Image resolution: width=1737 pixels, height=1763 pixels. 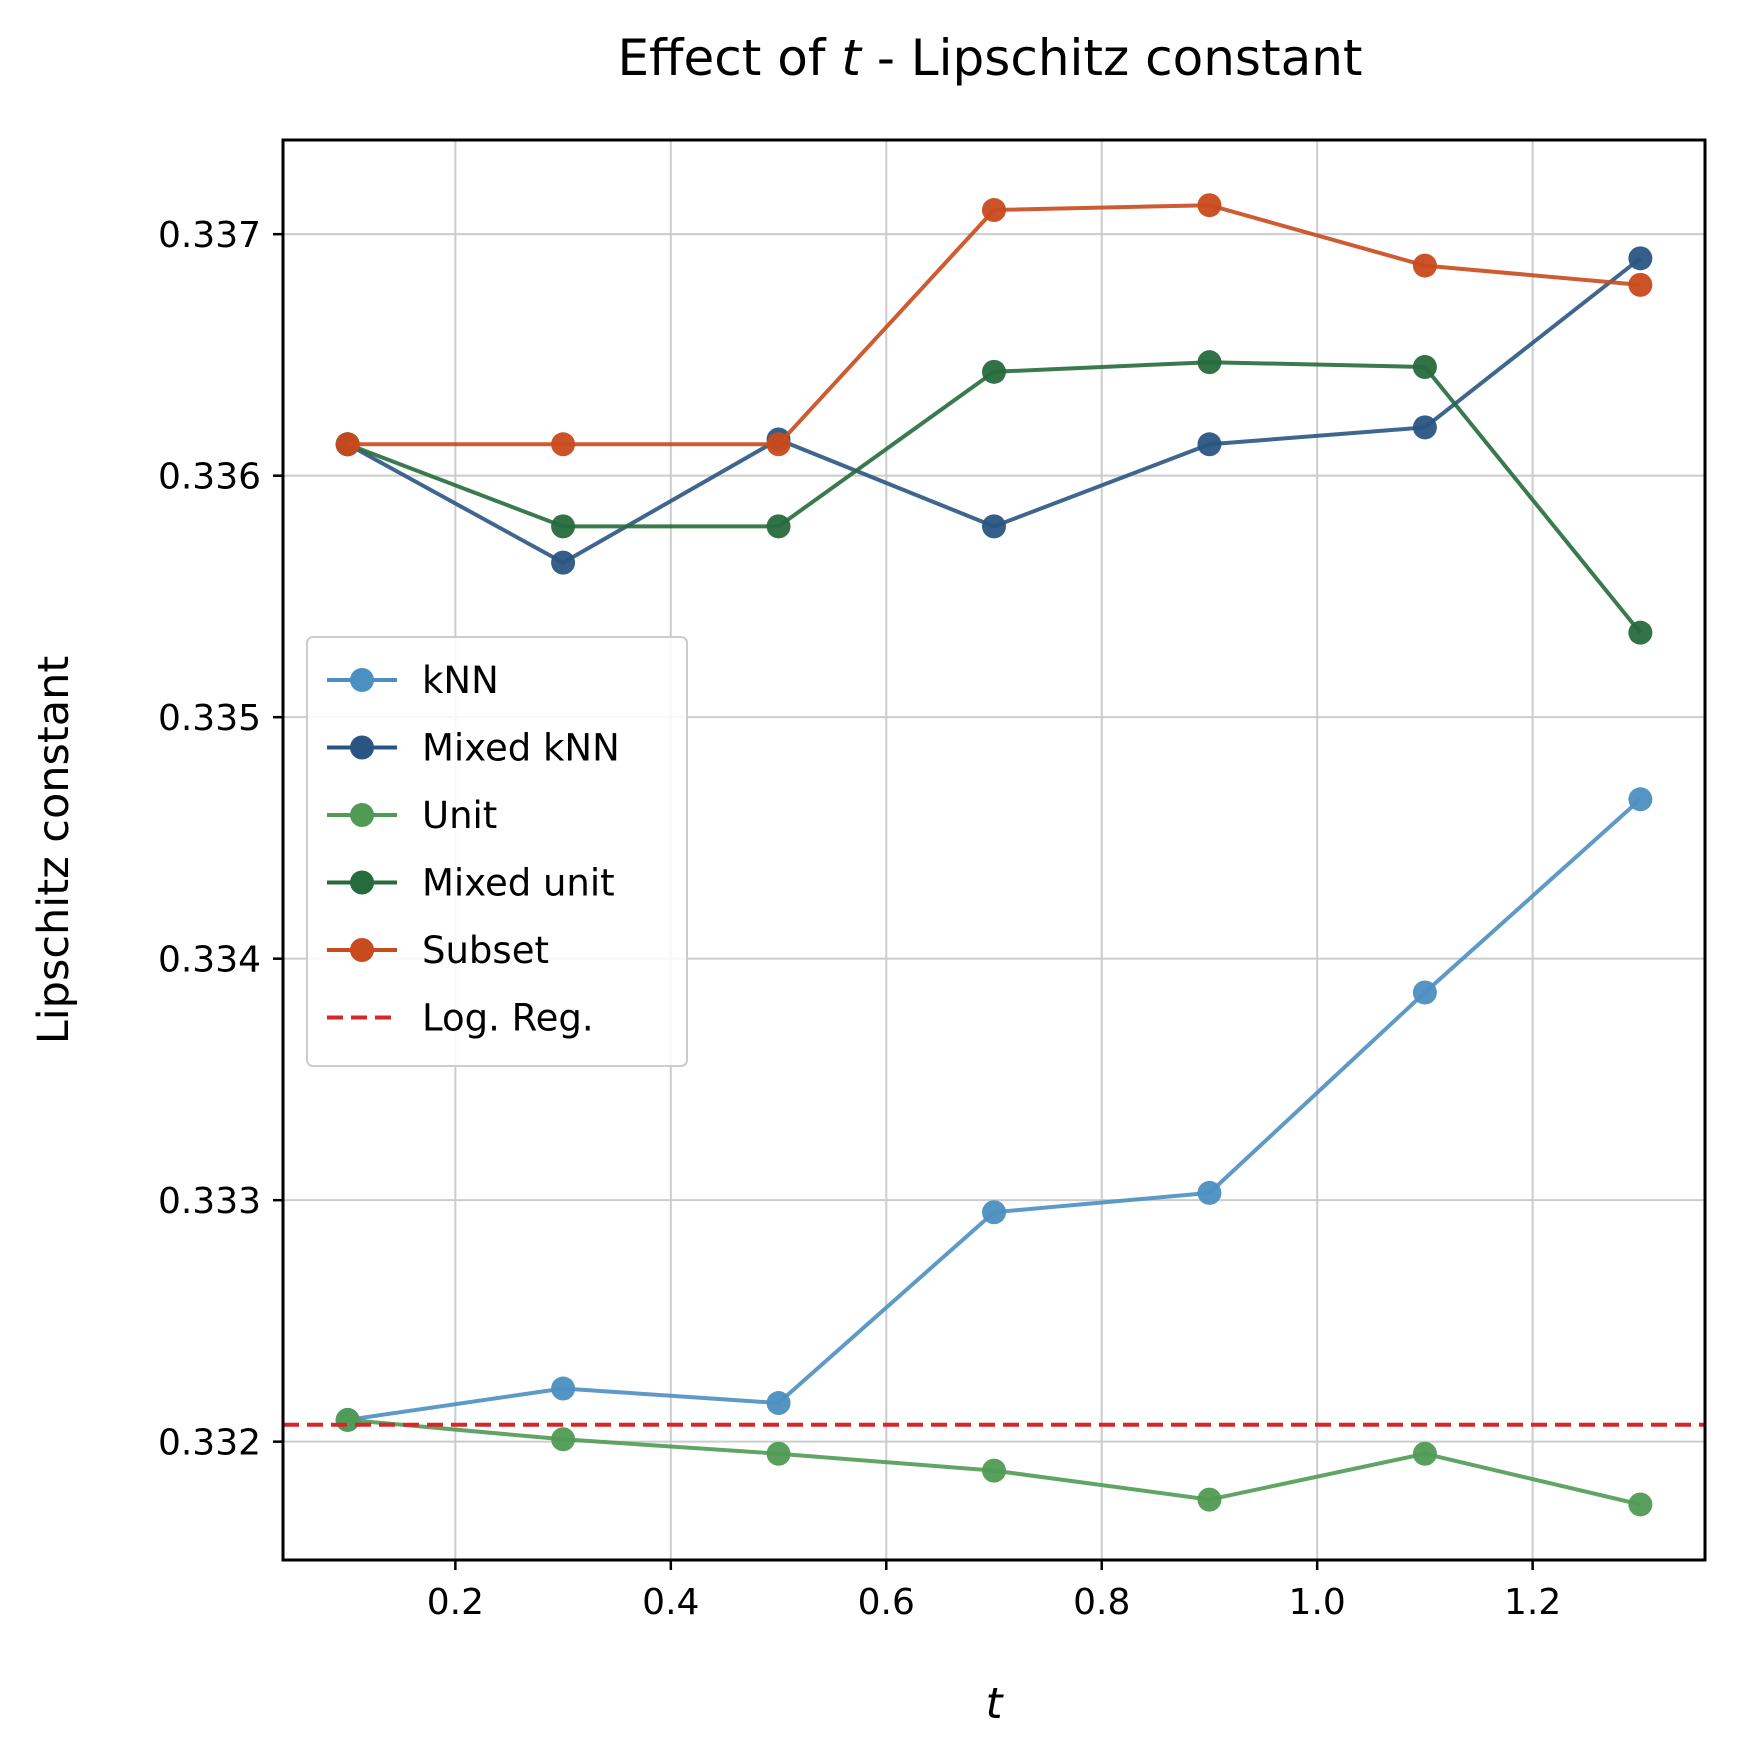 What do you see at coordinates (886, 1602) in the screenshot?
I see `x-tick-label: 0.6` at bounding box center [886, 1602].